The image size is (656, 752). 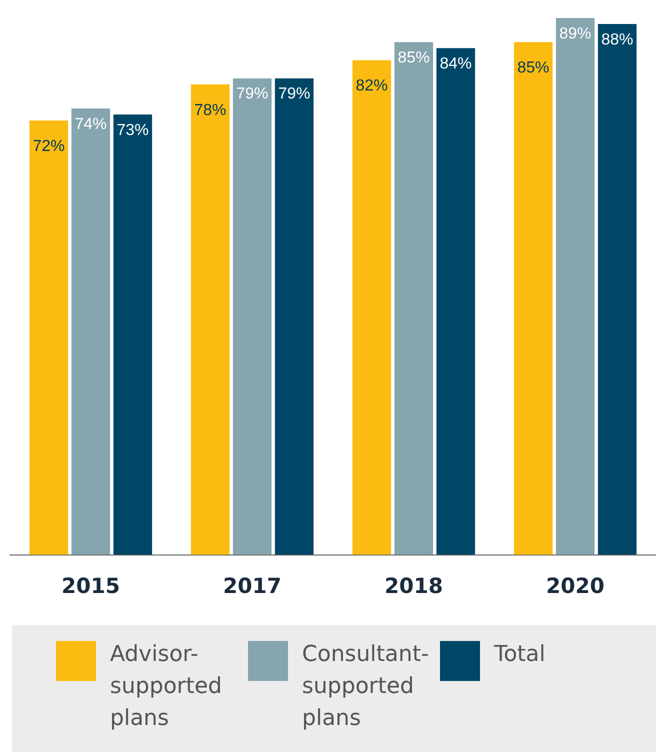 What do you see at coordinates (252, 586) in the screenshot?
I see `x-tick-label: 2017` at bounding box center [252, 586].